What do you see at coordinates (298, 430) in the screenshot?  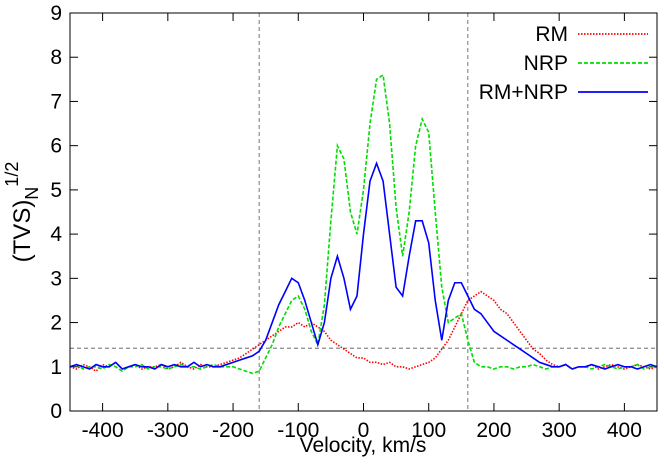 I see `x-tick-label: -100` at bounding box center [298, 430].